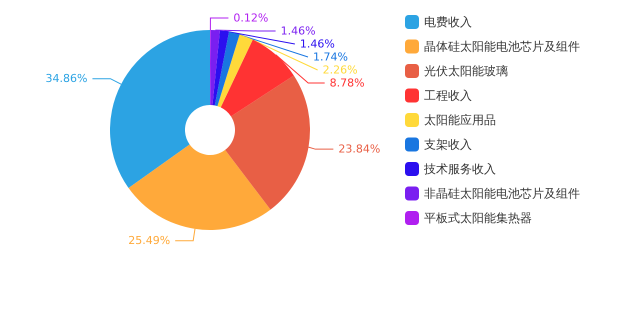 Image resolution: width=630 pixels, height=330 pixels. Describe the element at coordinates (149, 241) in the screenshot. I see `data-label: 25.49%` at that location.